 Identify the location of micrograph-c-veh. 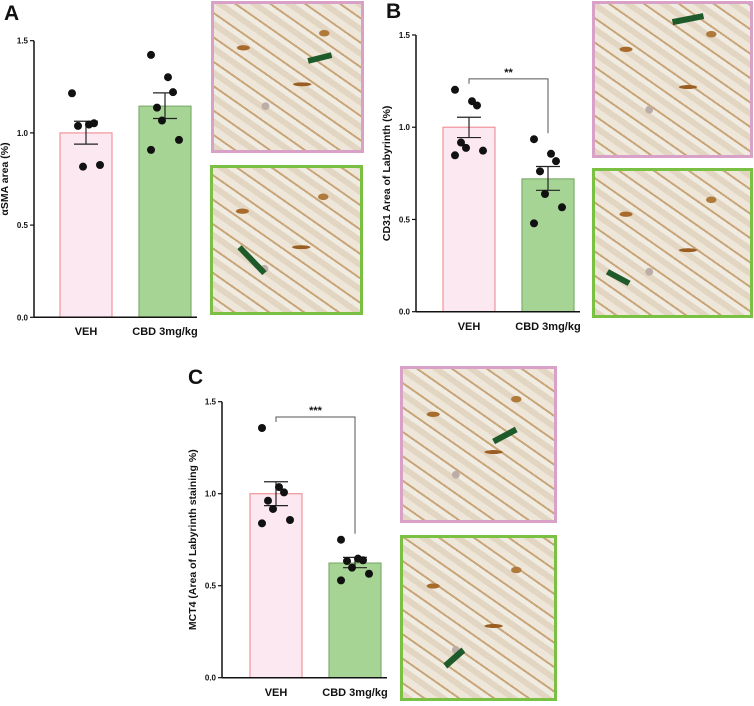
(478, 444).